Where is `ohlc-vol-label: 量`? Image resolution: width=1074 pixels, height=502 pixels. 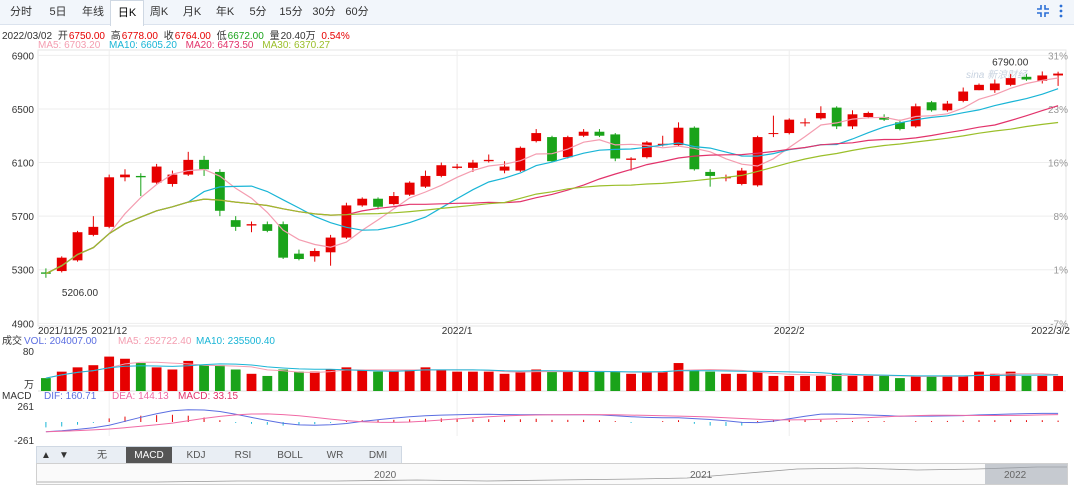
ohlc-vol-label: 量 is located at coordinates (274, 36).